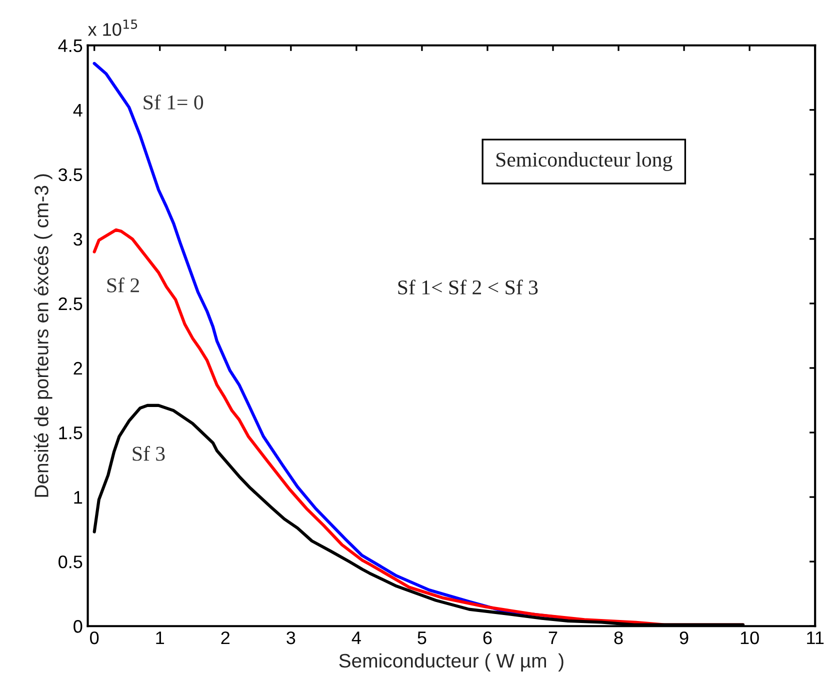 The height and width of the screenshot is (698, 836). Describe the element at coordinates (160, 638) in the screenshot. I see `x-tick-label: 1` at that location.